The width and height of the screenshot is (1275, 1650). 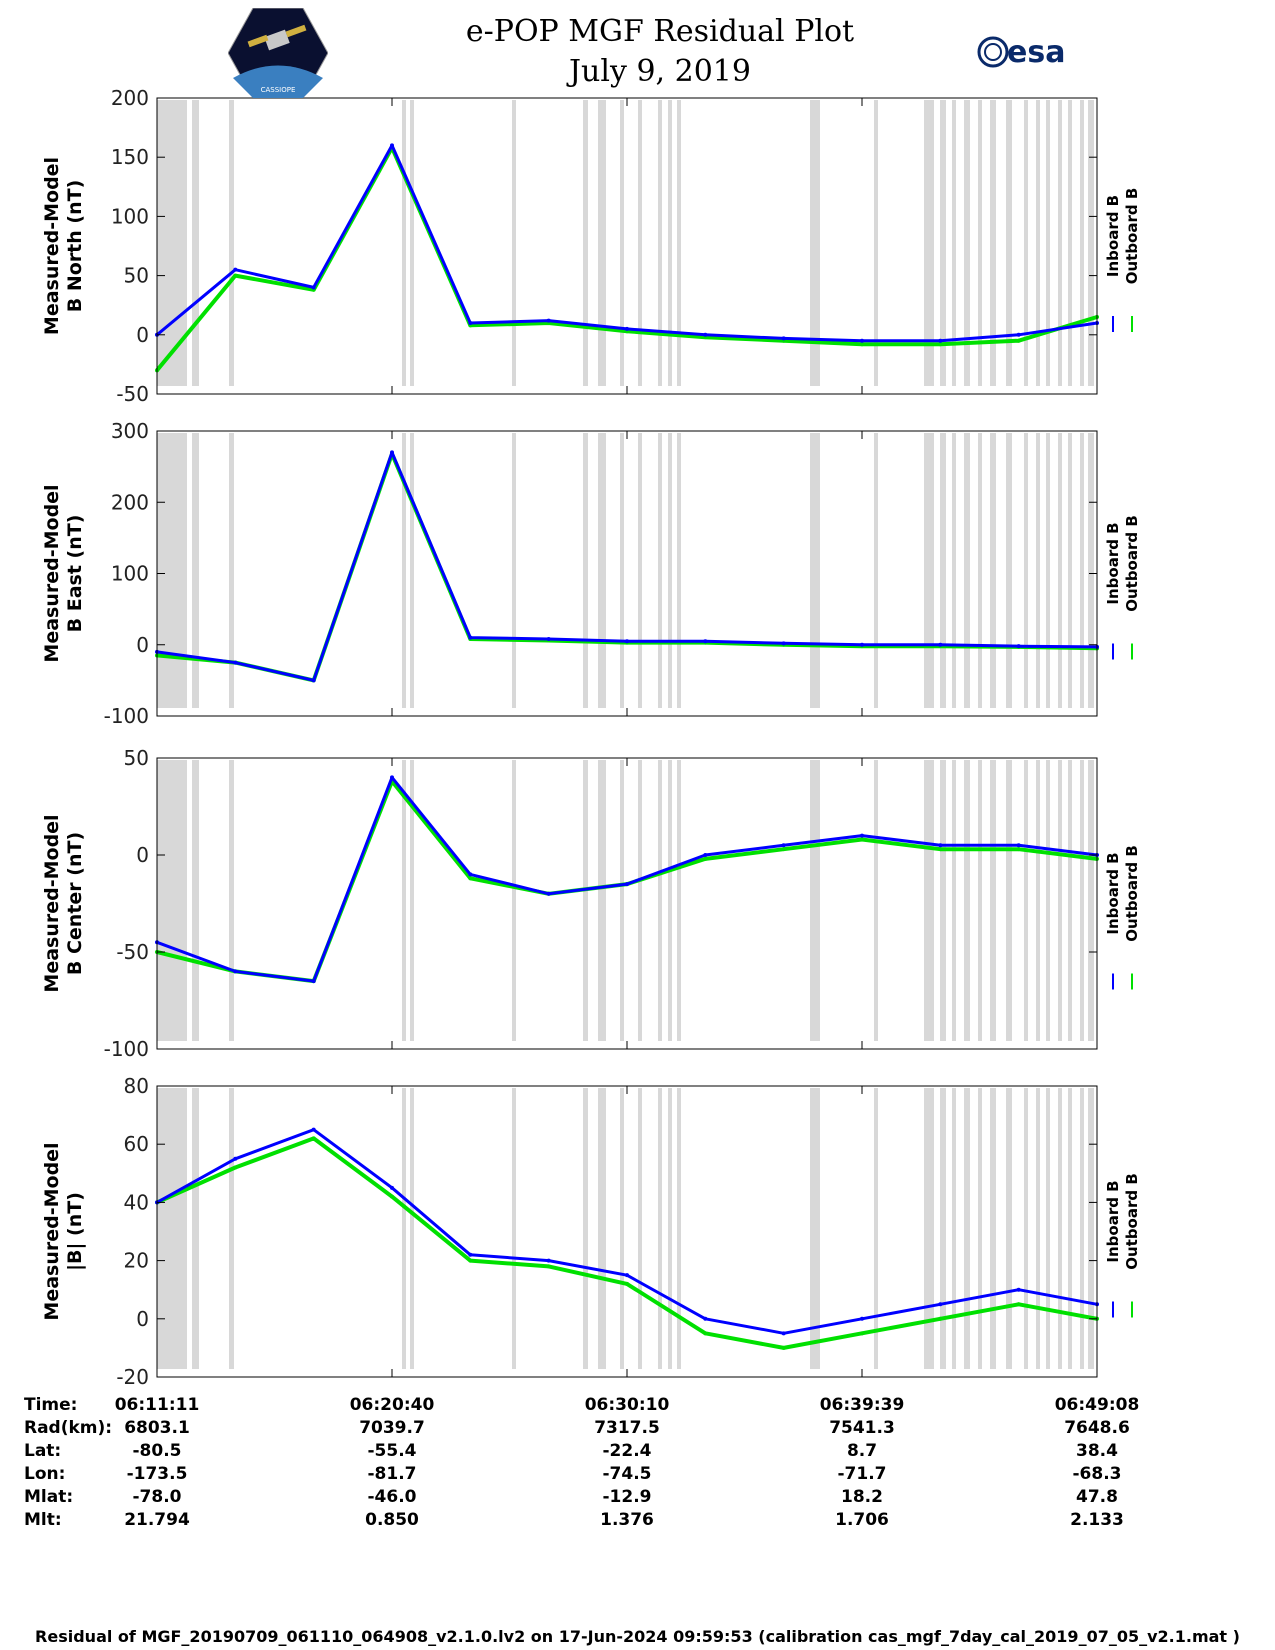 I want to click on y-axis-label-line: B East (nT), so click(x=75, y=574).